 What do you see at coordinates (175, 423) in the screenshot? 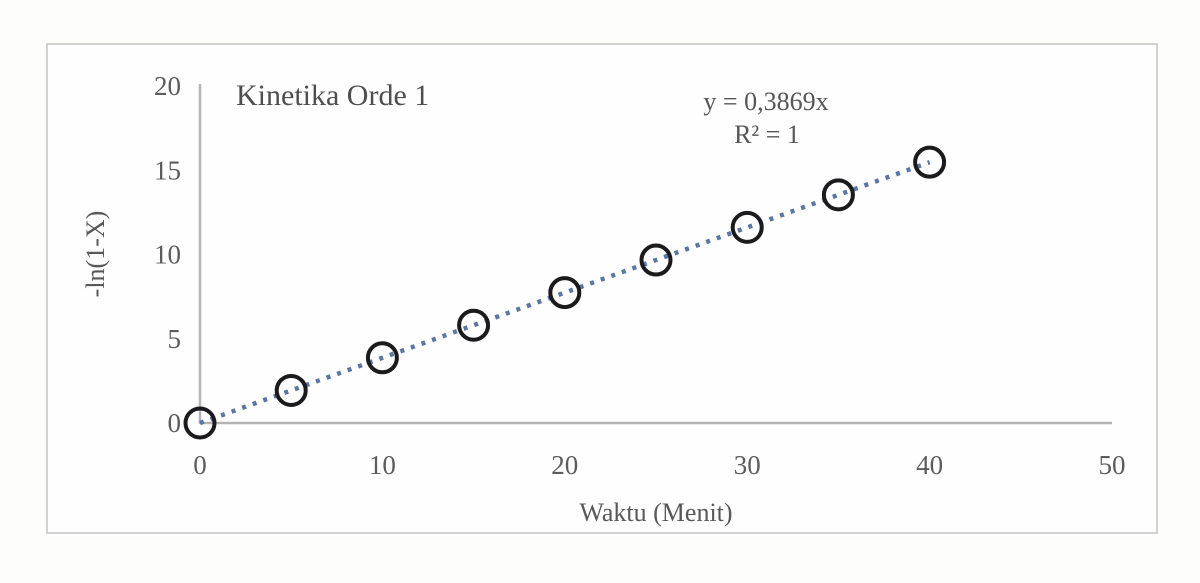
I see `y-axis-tick-label: 0` at bounding box center [175, 423].